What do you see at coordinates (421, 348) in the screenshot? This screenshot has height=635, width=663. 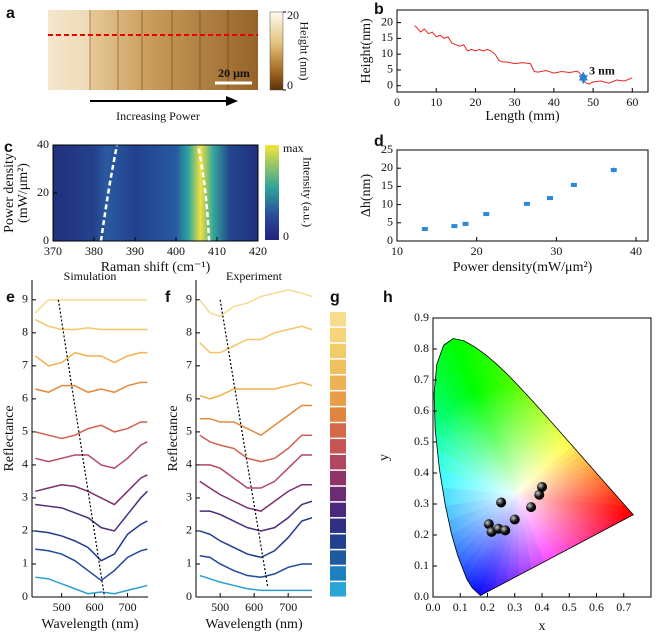 I see `y-tick-label: 0.8` at bounding box center [421, 348].